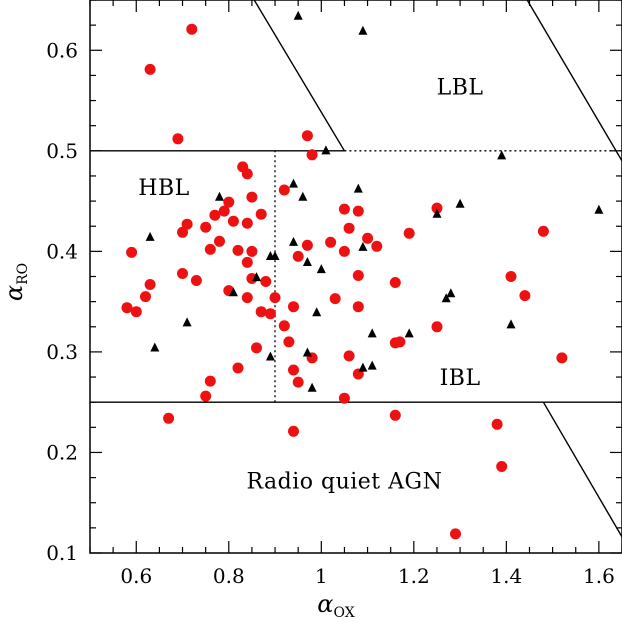 This screenshot has width=622, height=622. I want to click on region-label: IBL, so click(460, 378).